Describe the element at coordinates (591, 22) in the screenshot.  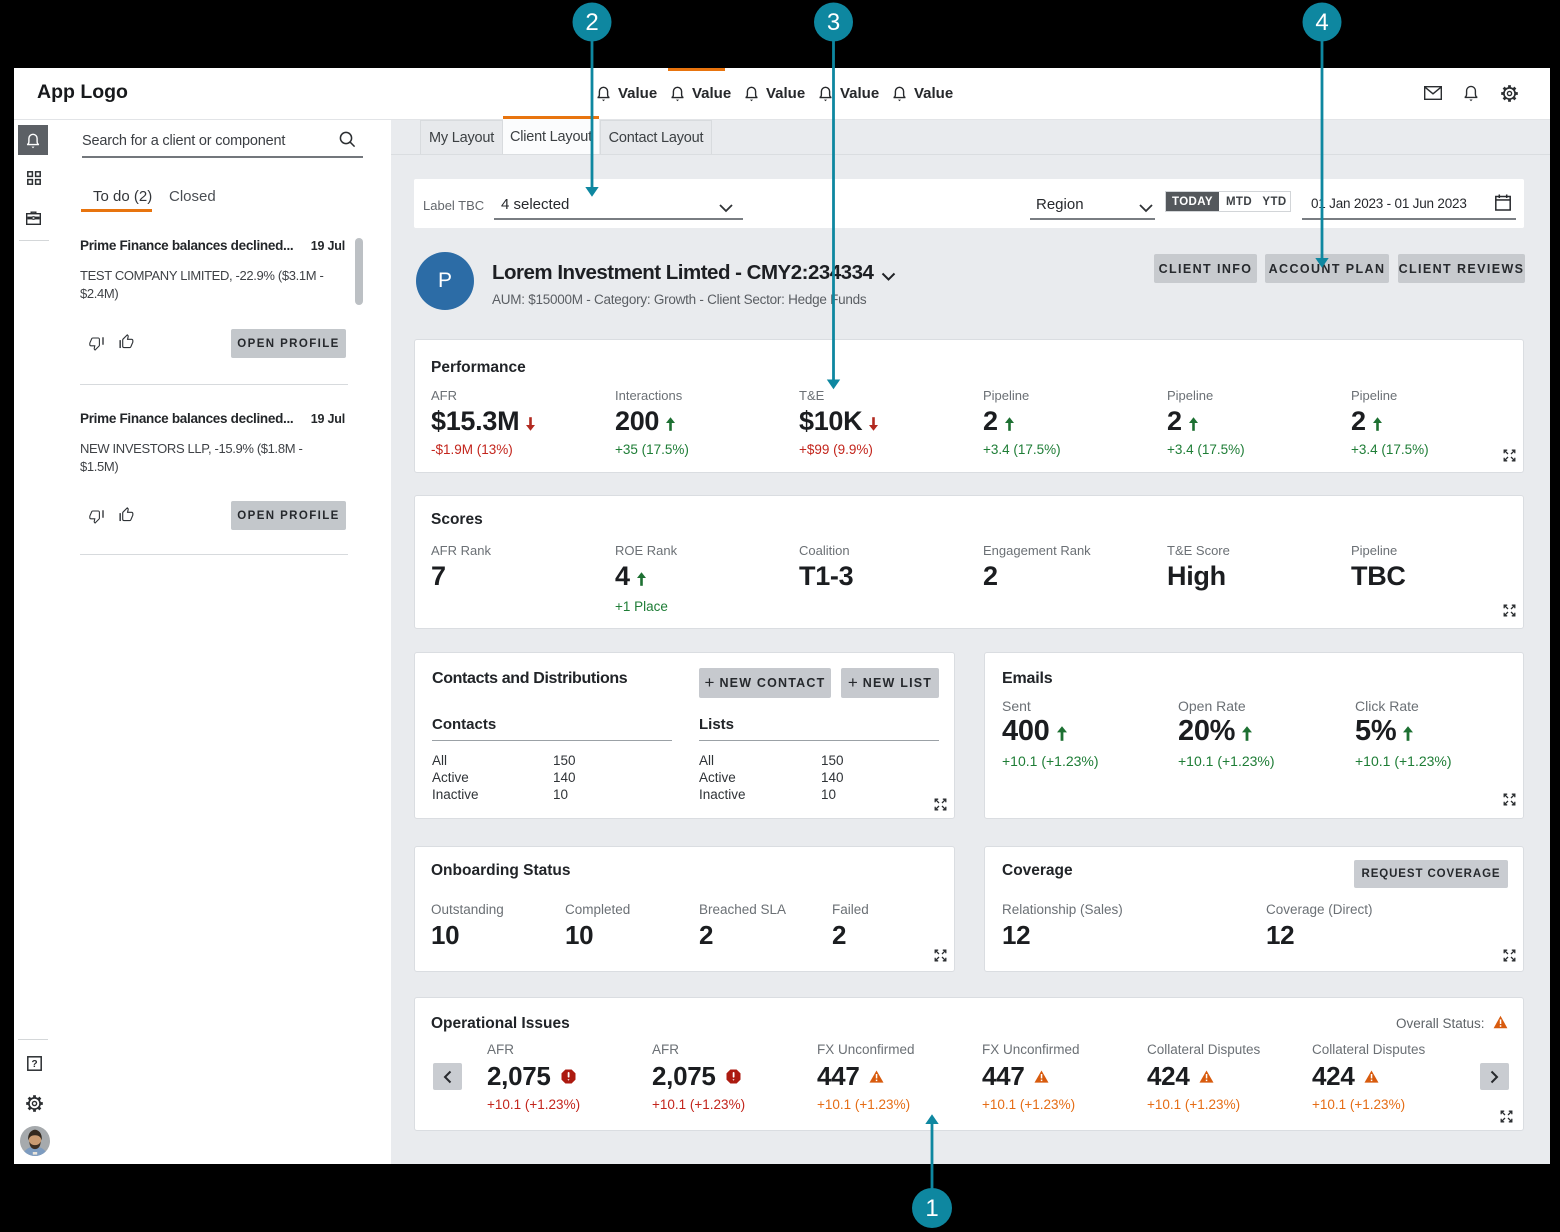
I see `svg-text: 2` at that location.